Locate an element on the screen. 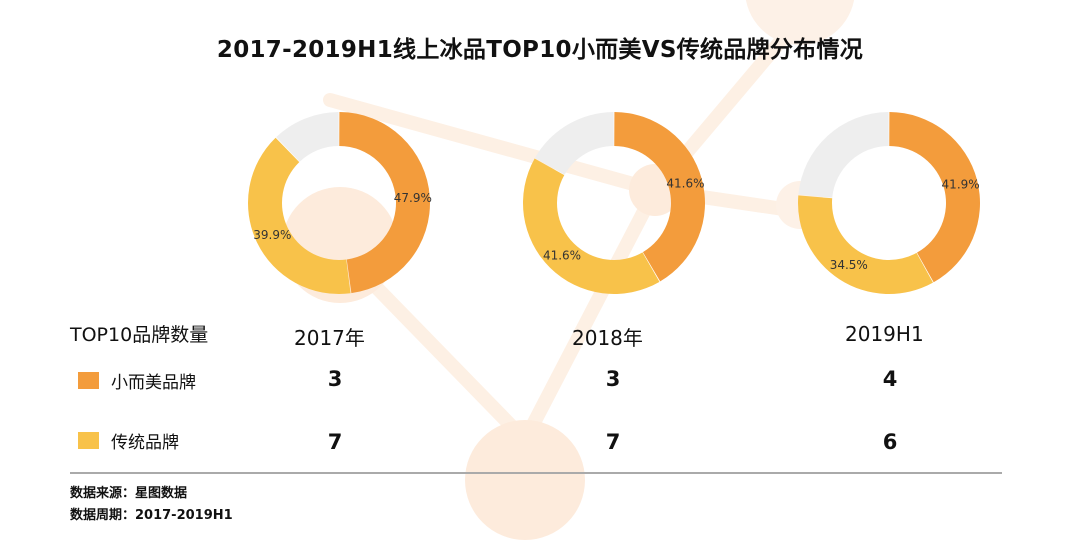  small-beautiful-swatch is located at coordinates (88, 380).